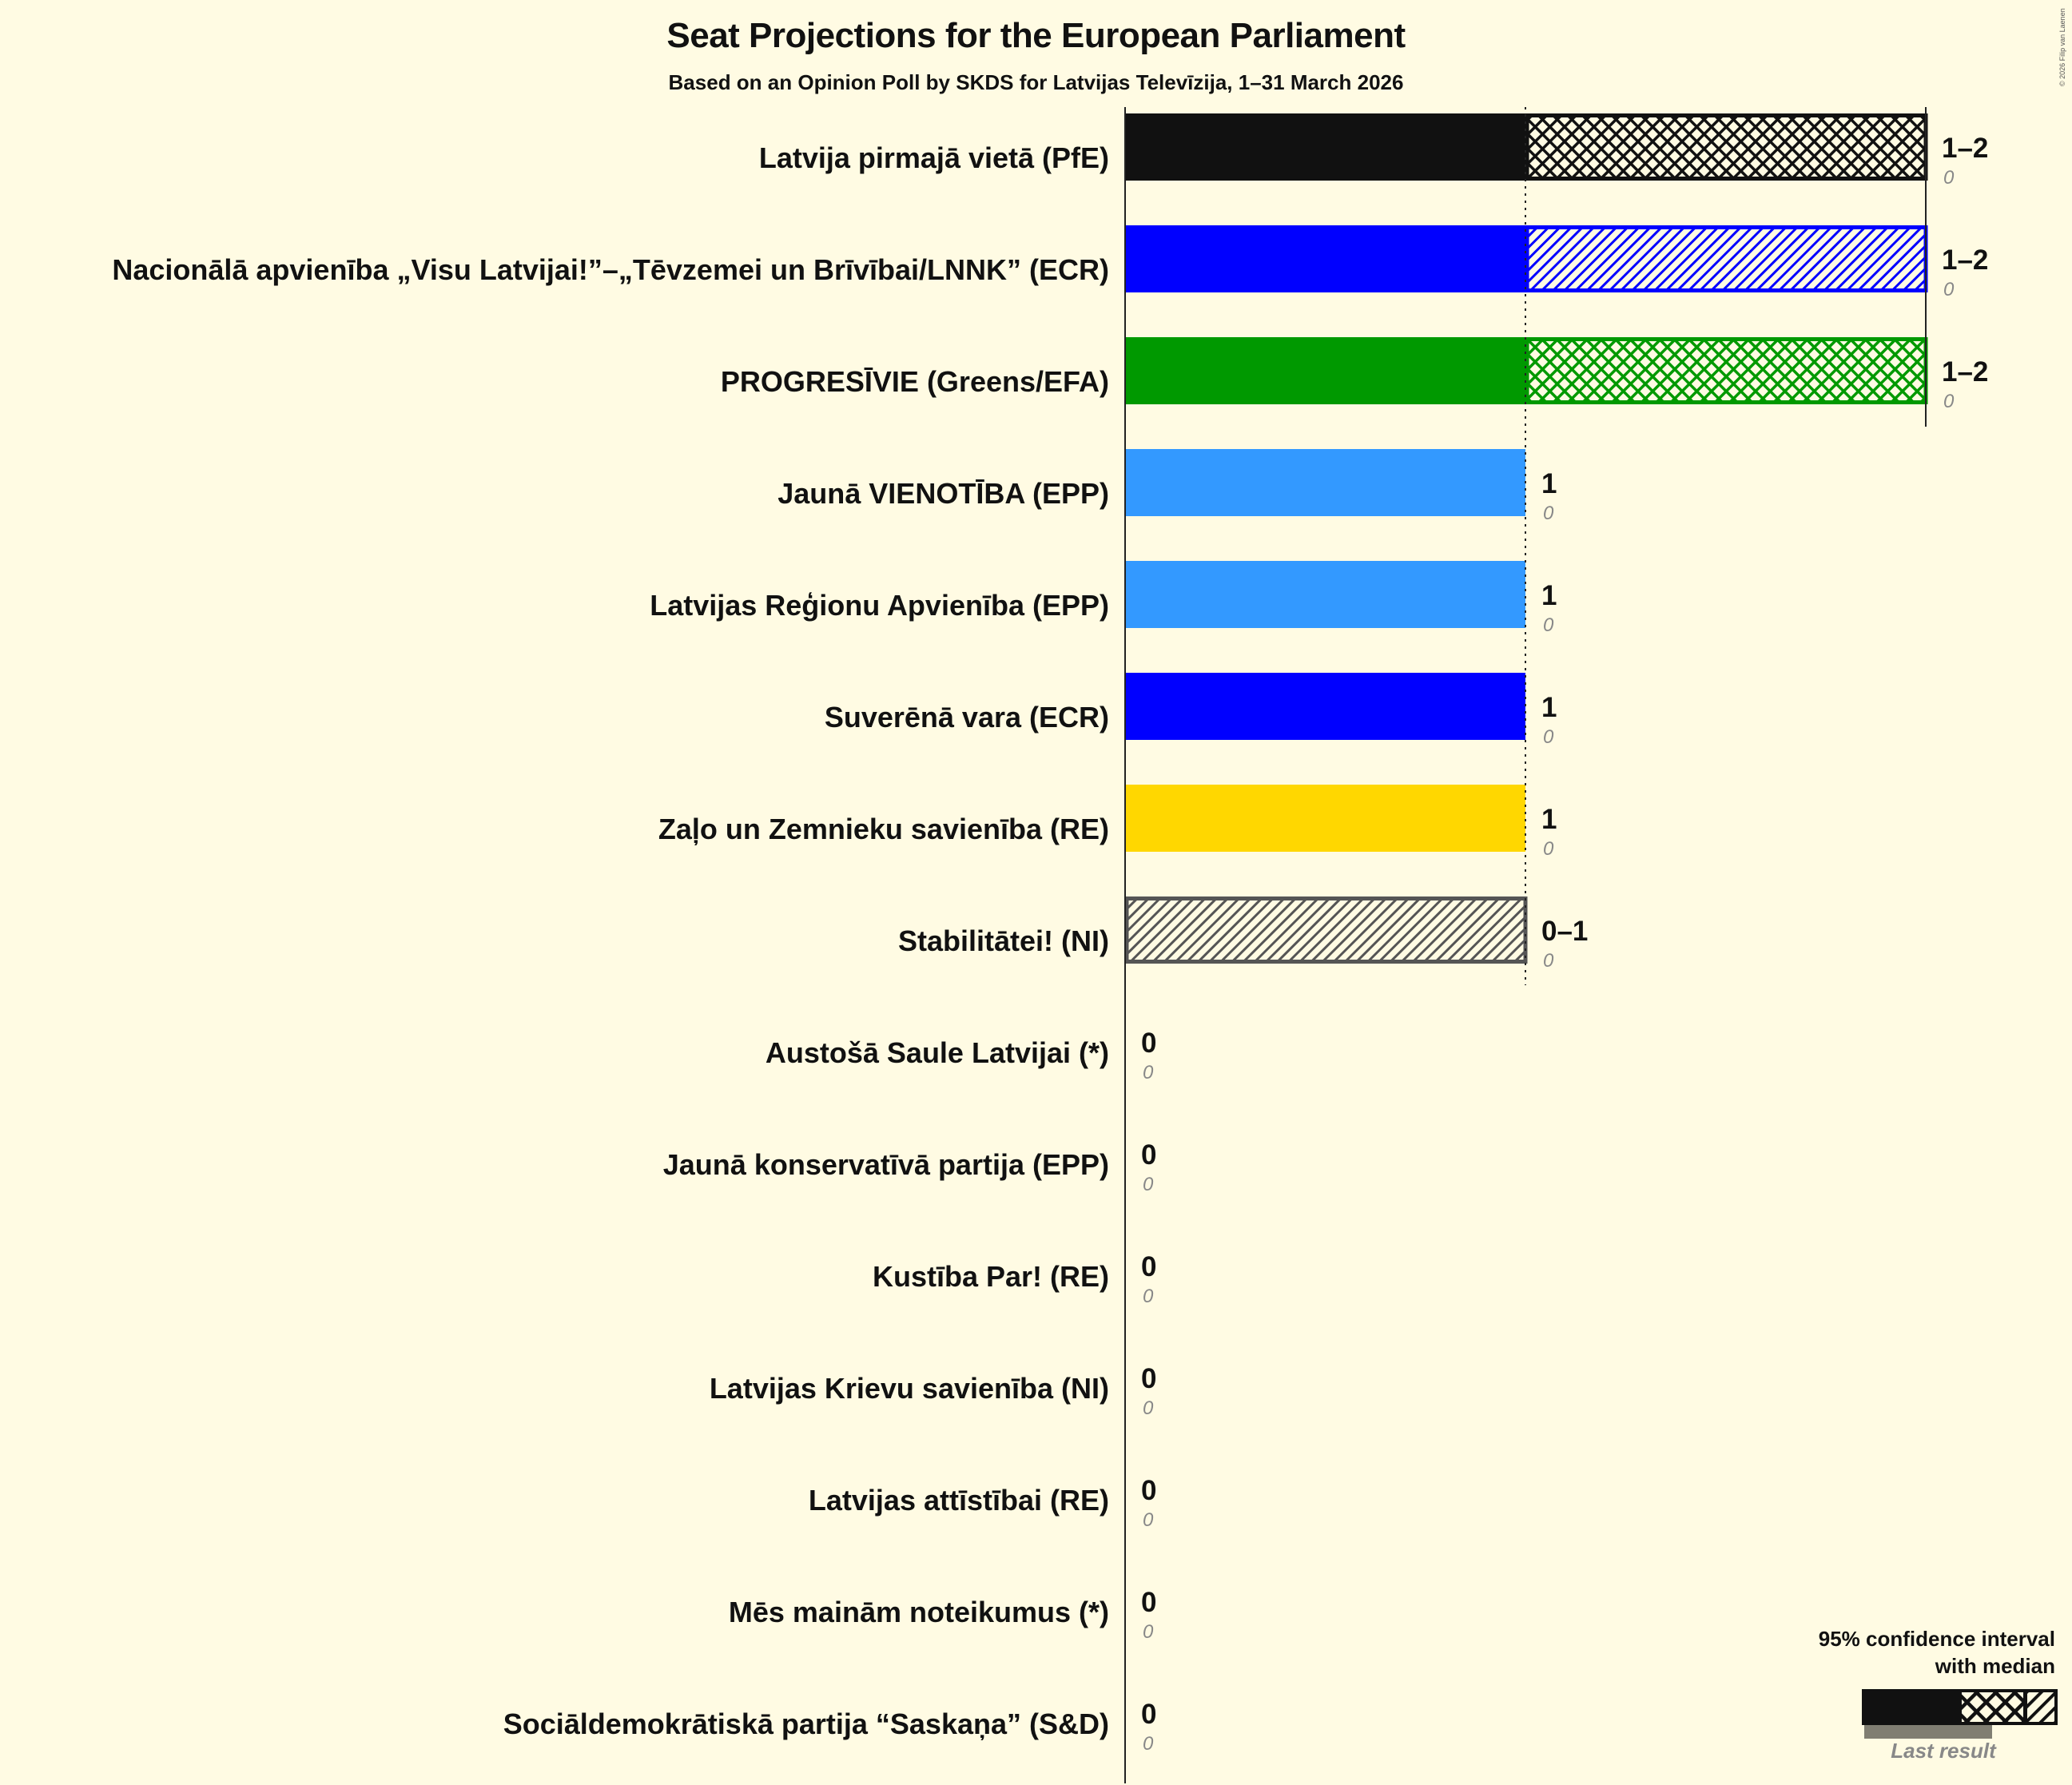 The width and height of the screenshot is (2072, 1785). I want to click on party-label: Jaunā konservatīvā partija (EPP), so click(886, 1164).